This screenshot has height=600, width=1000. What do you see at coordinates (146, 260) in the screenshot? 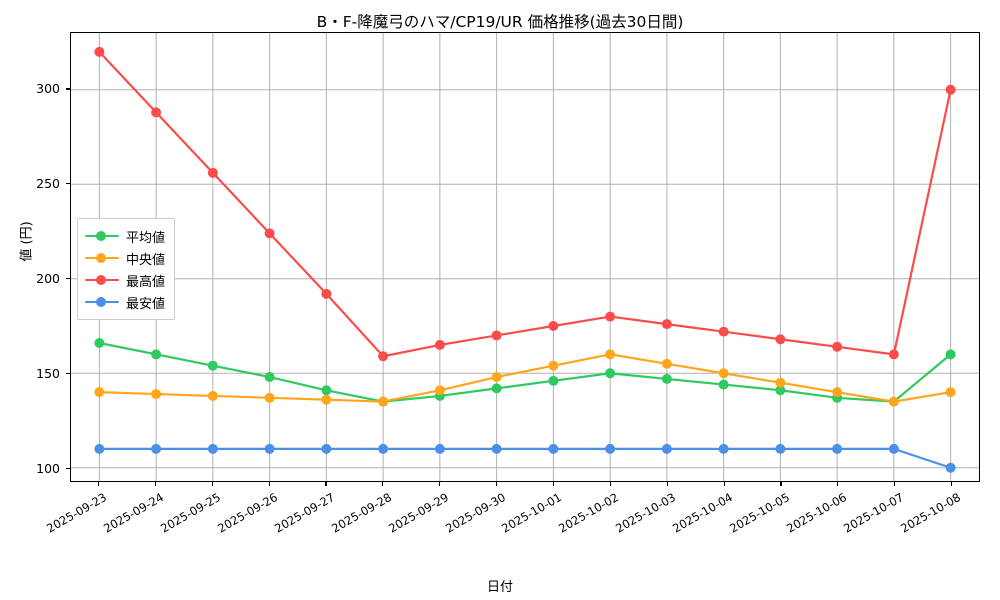
I see `legend-label: 中央値` at bounding box center [146, 260].